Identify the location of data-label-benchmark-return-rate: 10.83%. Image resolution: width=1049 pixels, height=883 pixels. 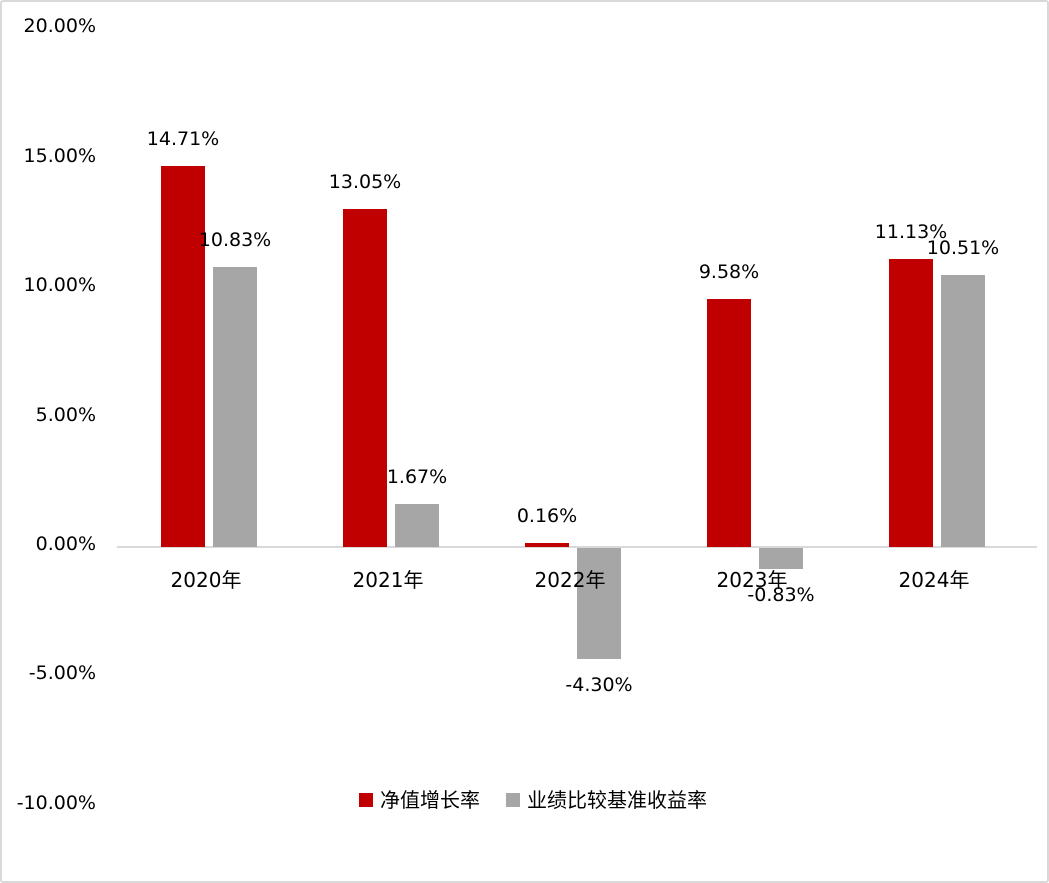
(235, 239).